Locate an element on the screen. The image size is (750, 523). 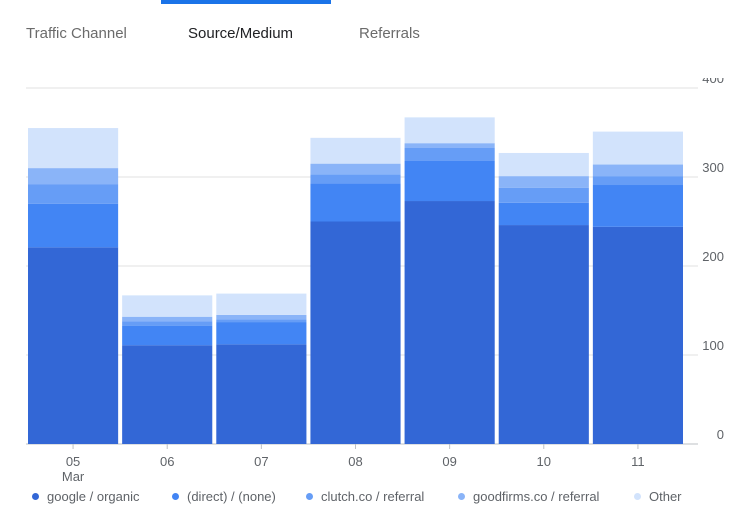
y-tick-label: 200 is located at coordinates (713, 256).